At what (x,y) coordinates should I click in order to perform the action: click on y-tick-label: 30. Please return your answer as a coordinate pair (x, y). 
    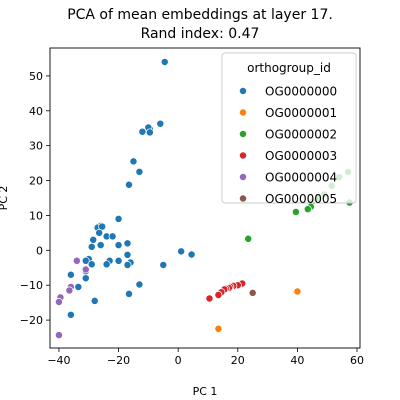
    Looking at the image, I should click on (36, 146).